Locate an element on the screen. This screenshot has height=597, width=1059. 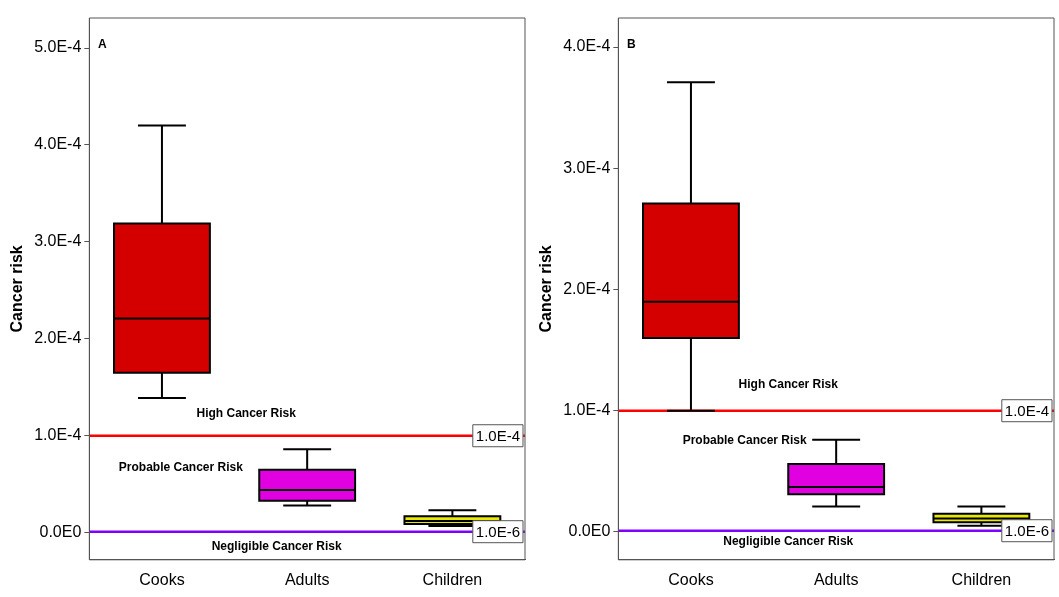
annotation: A is located at coordinates (103, 44).